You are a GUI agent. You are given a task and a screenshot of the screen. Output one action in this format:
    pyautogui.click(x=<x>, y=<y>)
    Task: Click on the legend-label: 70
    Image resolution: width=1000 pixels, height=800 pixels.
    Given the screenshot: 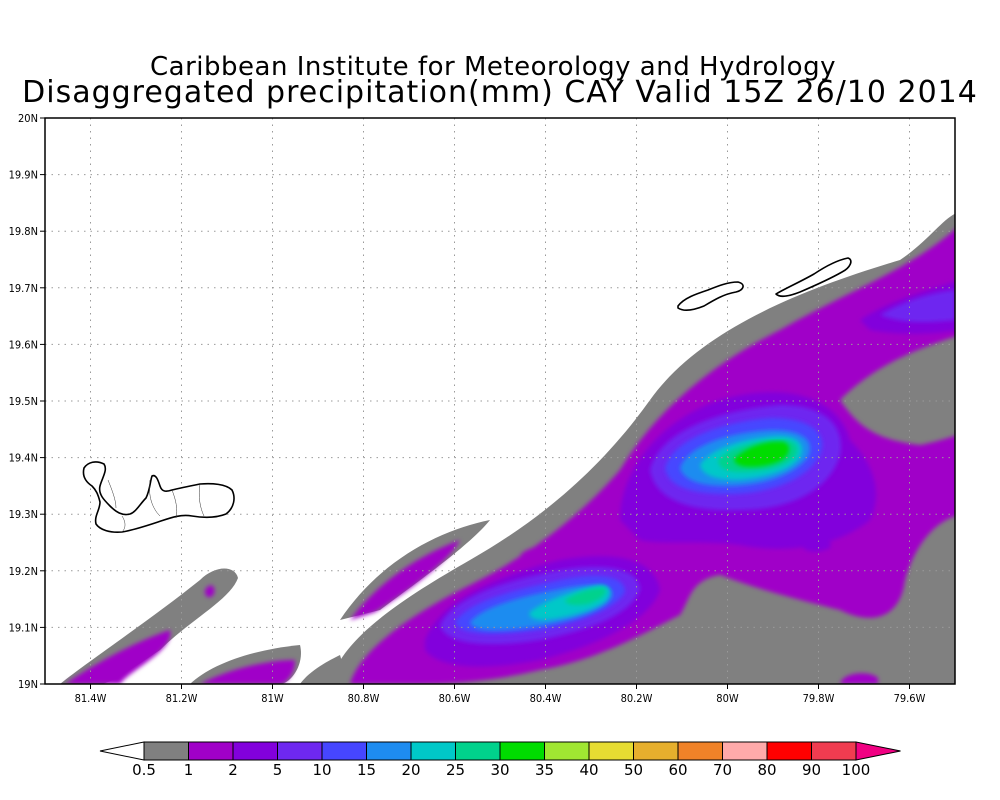 What is the action you would take?
    pyautogui.click(x=722, y=770)
    